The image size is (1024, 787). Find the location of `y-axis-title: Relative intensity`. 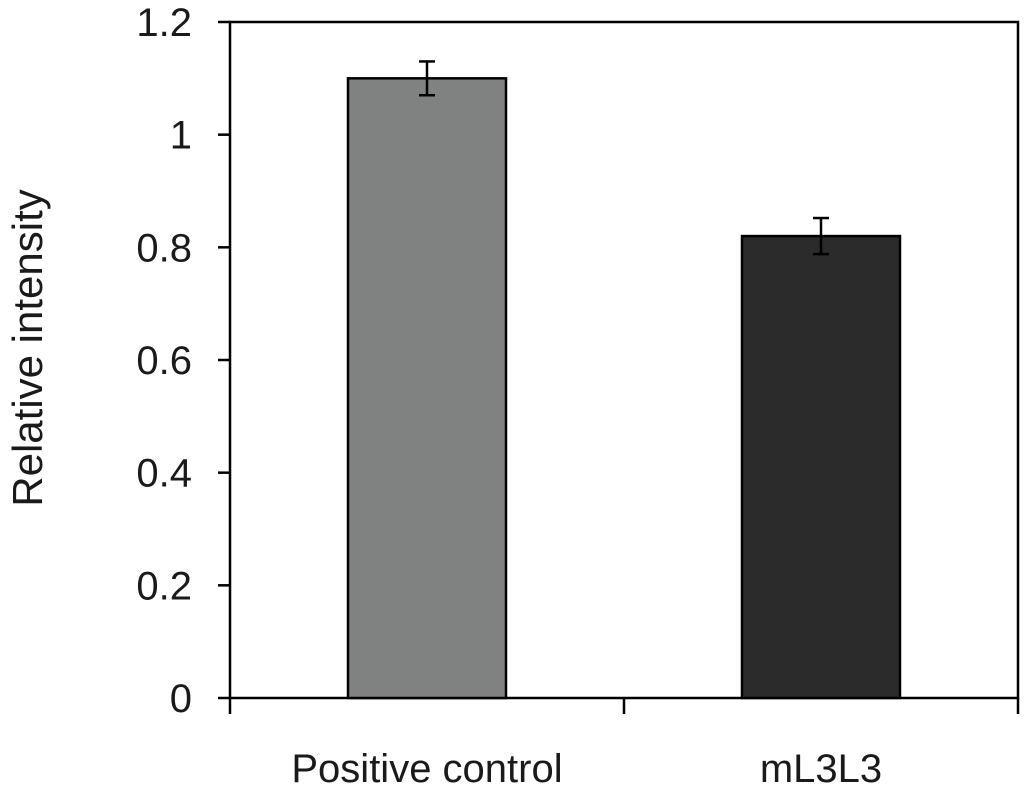

y-axis-title: Relative intensity is located at coordinates (27, 347).